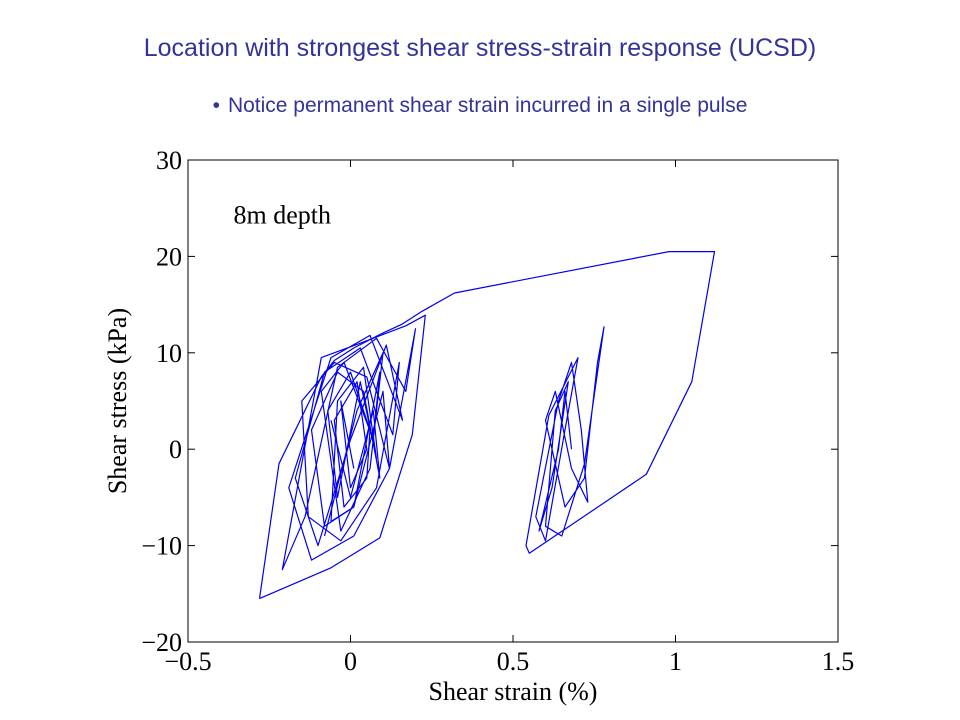 This screenshot has width=960, height=720. What do you see at coordinates (513, 661) in the screenshot?
I see `x-tick-label: 0.5` at bounding box center [513, 661].